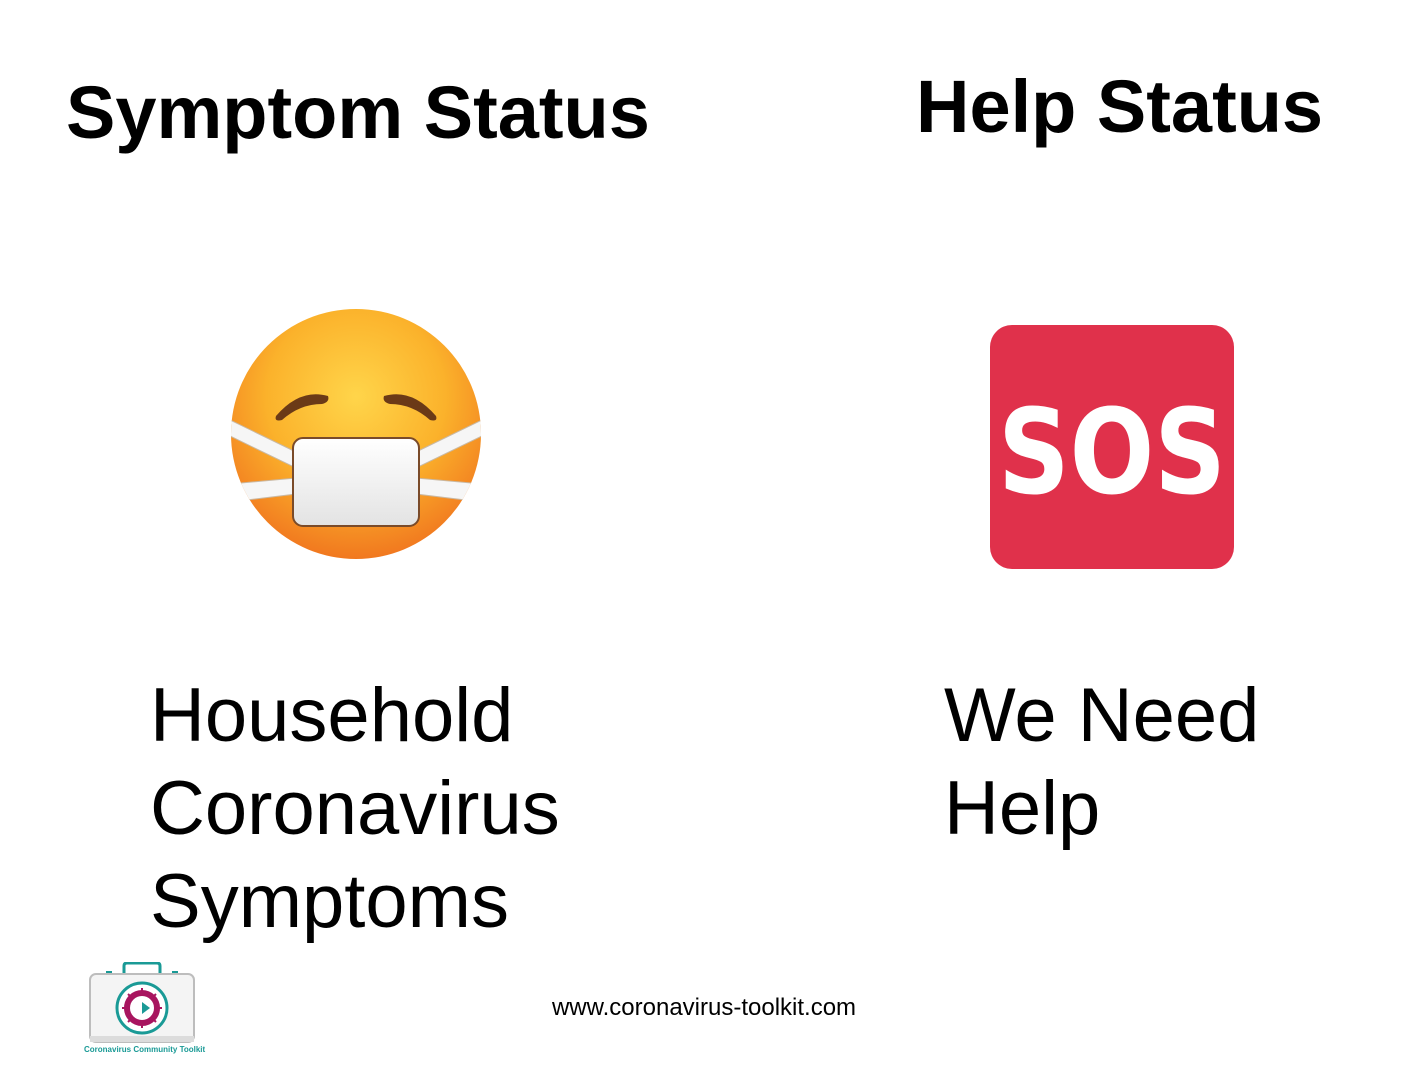 Image resolution: width=1408 pixels, height=1088 pixels. Describe the element at coordinates (142, 1009) in the screenshot. I see `toolkit-logo` at that location.